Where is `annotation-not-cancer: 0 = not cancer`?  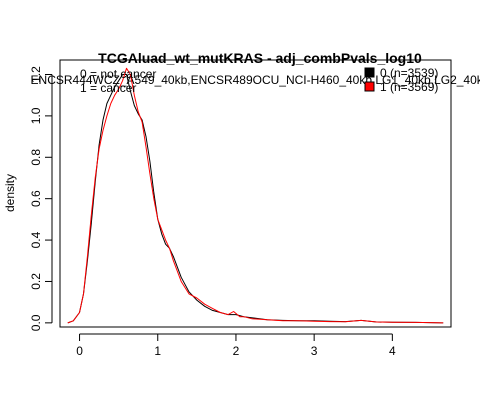 annotation-not-cancer: 0 = not cancer is located at coordinates (118, 74).